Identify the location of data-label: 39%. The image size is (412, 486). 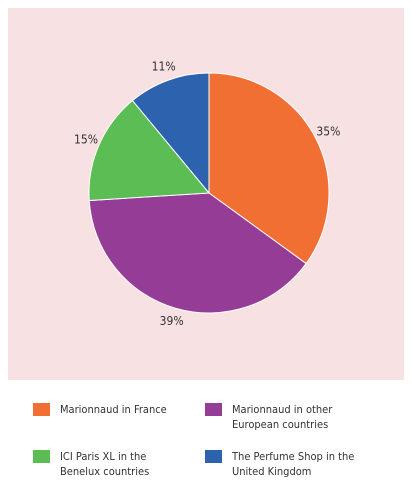
(172, 321).